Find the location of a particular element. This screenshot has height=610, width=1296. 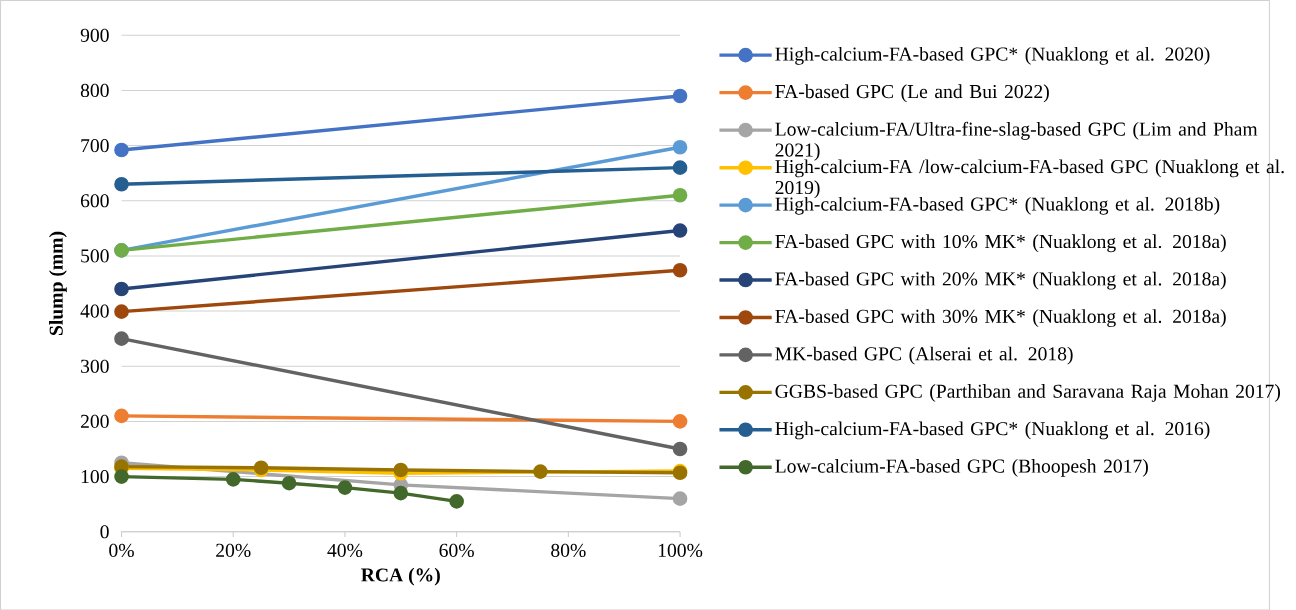

y-tick-label: 700 is located at coordinates (95, 145).